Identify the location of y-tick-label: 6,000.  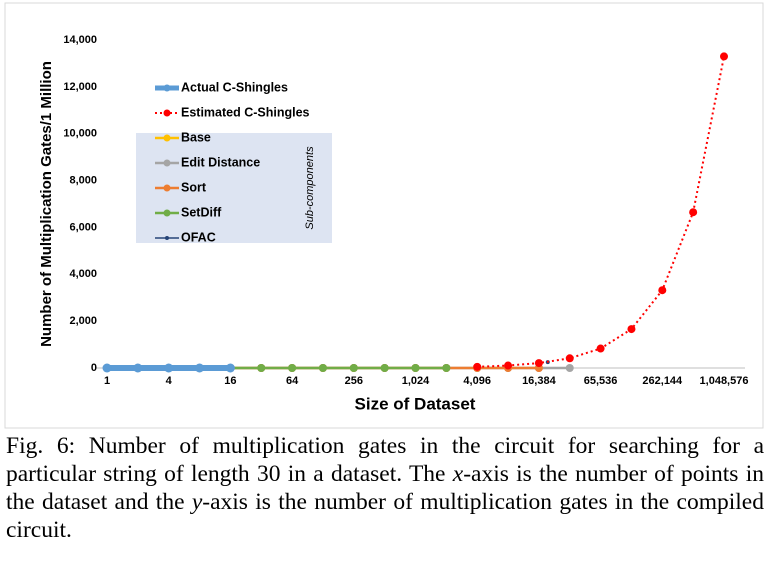
(83, 227).